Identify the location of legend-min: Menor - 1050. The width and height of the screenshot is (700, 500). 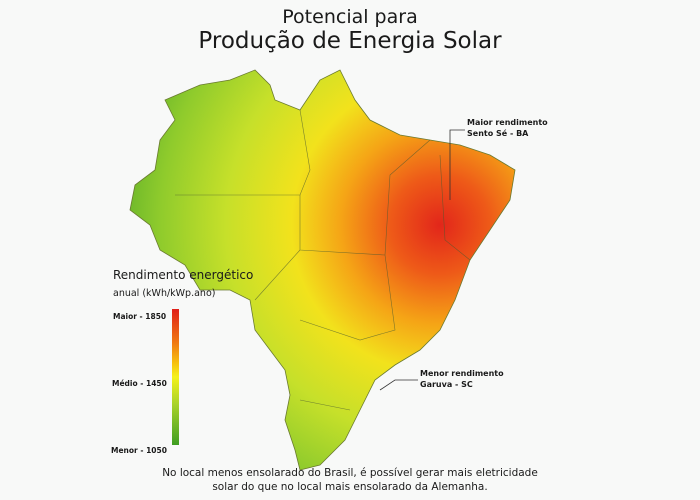
(139, 450).